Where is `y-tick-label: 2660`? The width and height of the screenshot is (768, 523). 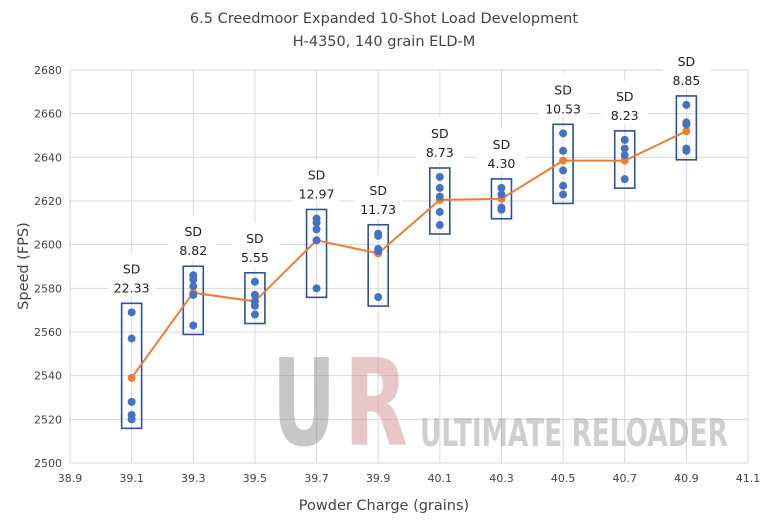
y-tick-label: 2660 is located at coordinates (48, 114).